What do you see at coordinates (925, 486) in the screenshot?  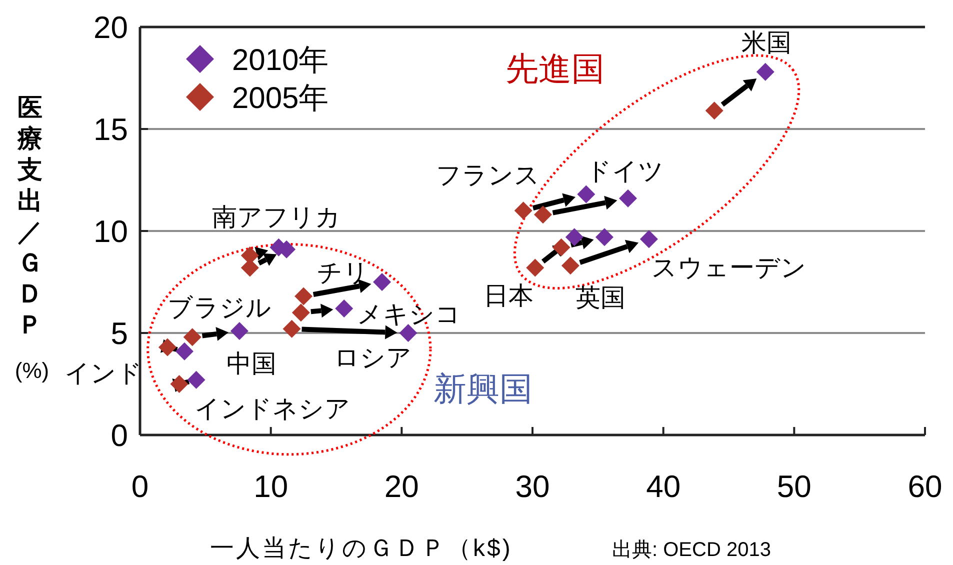 I see `x-tick-label: 60` at bounding box center [925, 486].